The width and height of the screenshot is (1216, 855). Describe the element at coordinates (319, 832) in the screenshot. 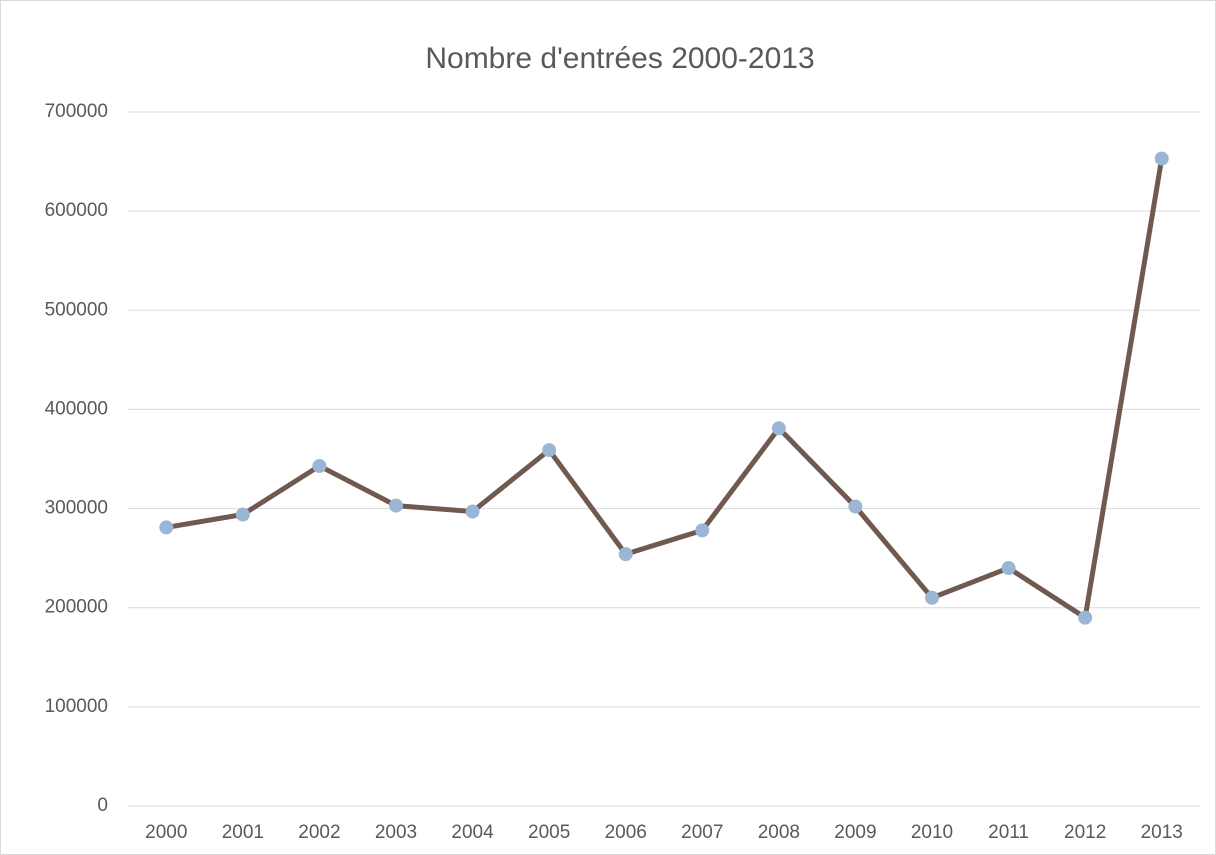

I see `x-tick-label: 2002` at that location.